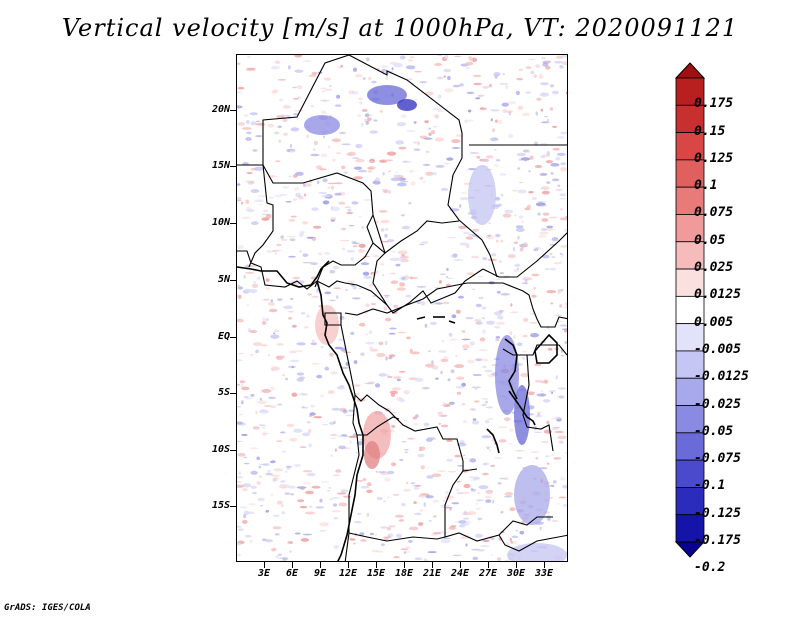 This screenshot has height=618, width=800. I want to click on lat-label-eq: EQ, so click(223, 336).